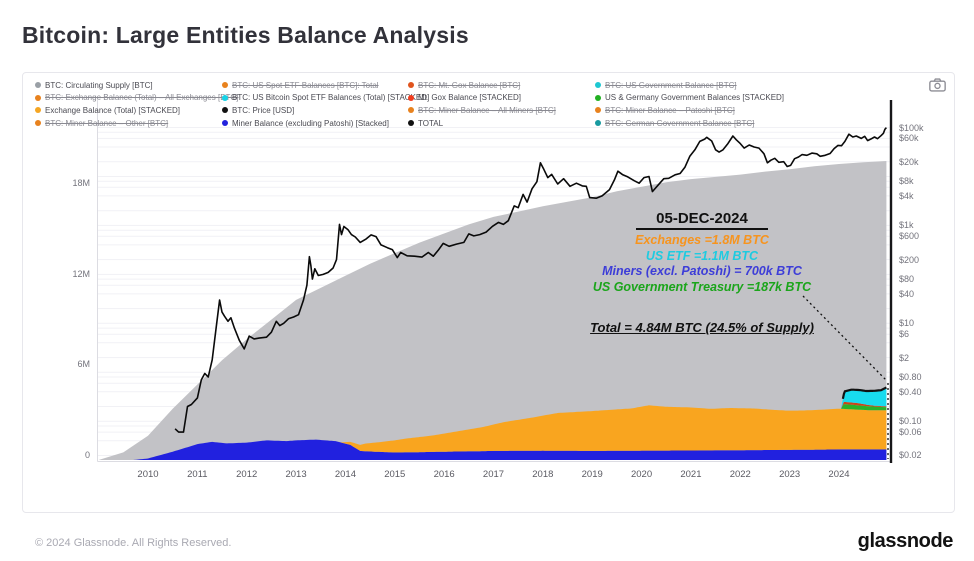  I want to click on year-label: 2016, so click(444, 474).